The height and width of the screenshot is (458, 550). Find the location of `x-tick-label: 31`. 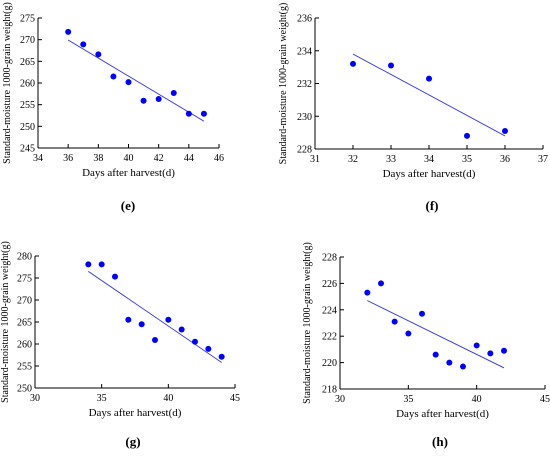

x-tick-label: 31 is located at coordinates (315, 159).